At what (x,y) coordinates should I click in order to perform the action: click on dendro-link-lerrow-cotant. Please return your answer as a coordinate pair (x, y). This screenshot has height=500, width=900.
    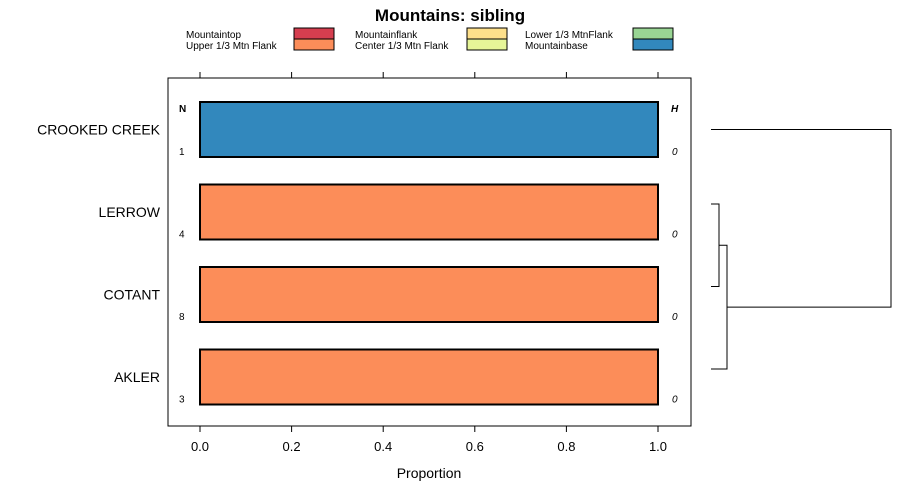
    Looking at the image, I should click on (715, 245).